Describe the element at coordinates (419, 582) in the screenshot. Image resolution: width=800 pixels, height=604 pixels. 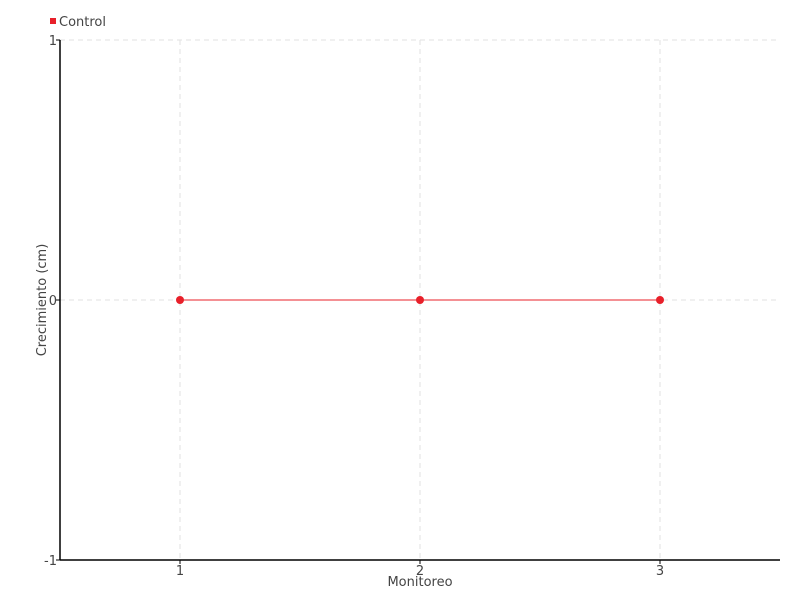
I see `x-axis-label: Monitoreo` at that location.